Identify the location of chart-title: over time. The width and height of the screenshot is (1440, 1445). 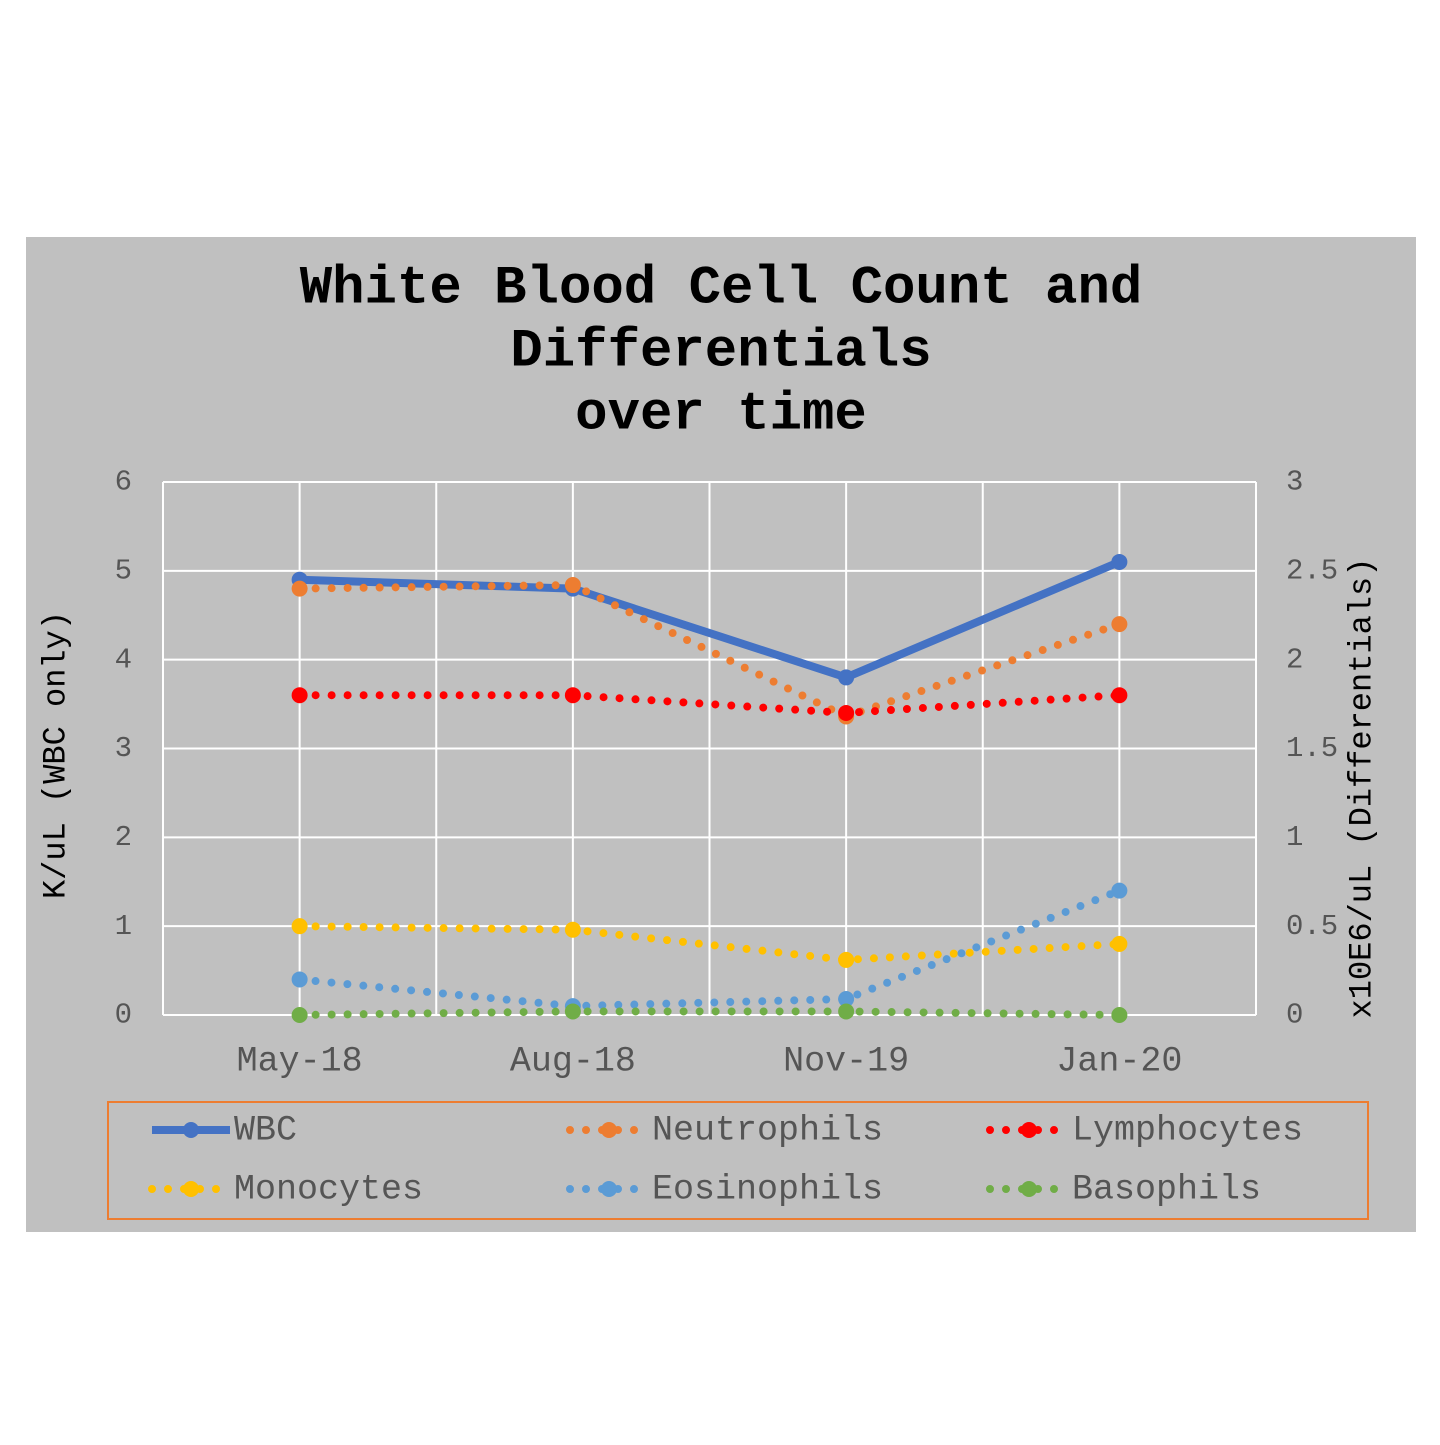
(721, 414).